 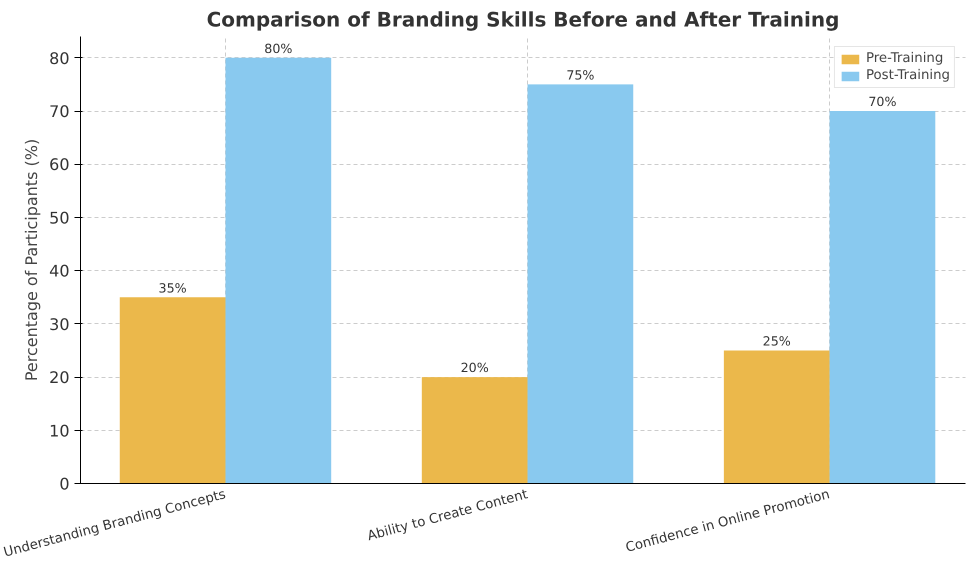 I want to click on data-label: 80%, so click(x=278, y=48).